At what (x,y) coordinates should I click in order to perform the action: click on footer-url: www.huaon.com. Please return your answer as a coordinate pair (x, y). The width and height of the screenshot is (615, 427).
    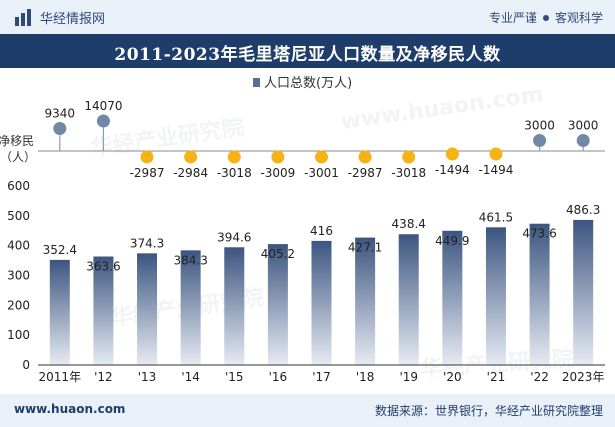
    Looking at the image, I should click on (70, 409).